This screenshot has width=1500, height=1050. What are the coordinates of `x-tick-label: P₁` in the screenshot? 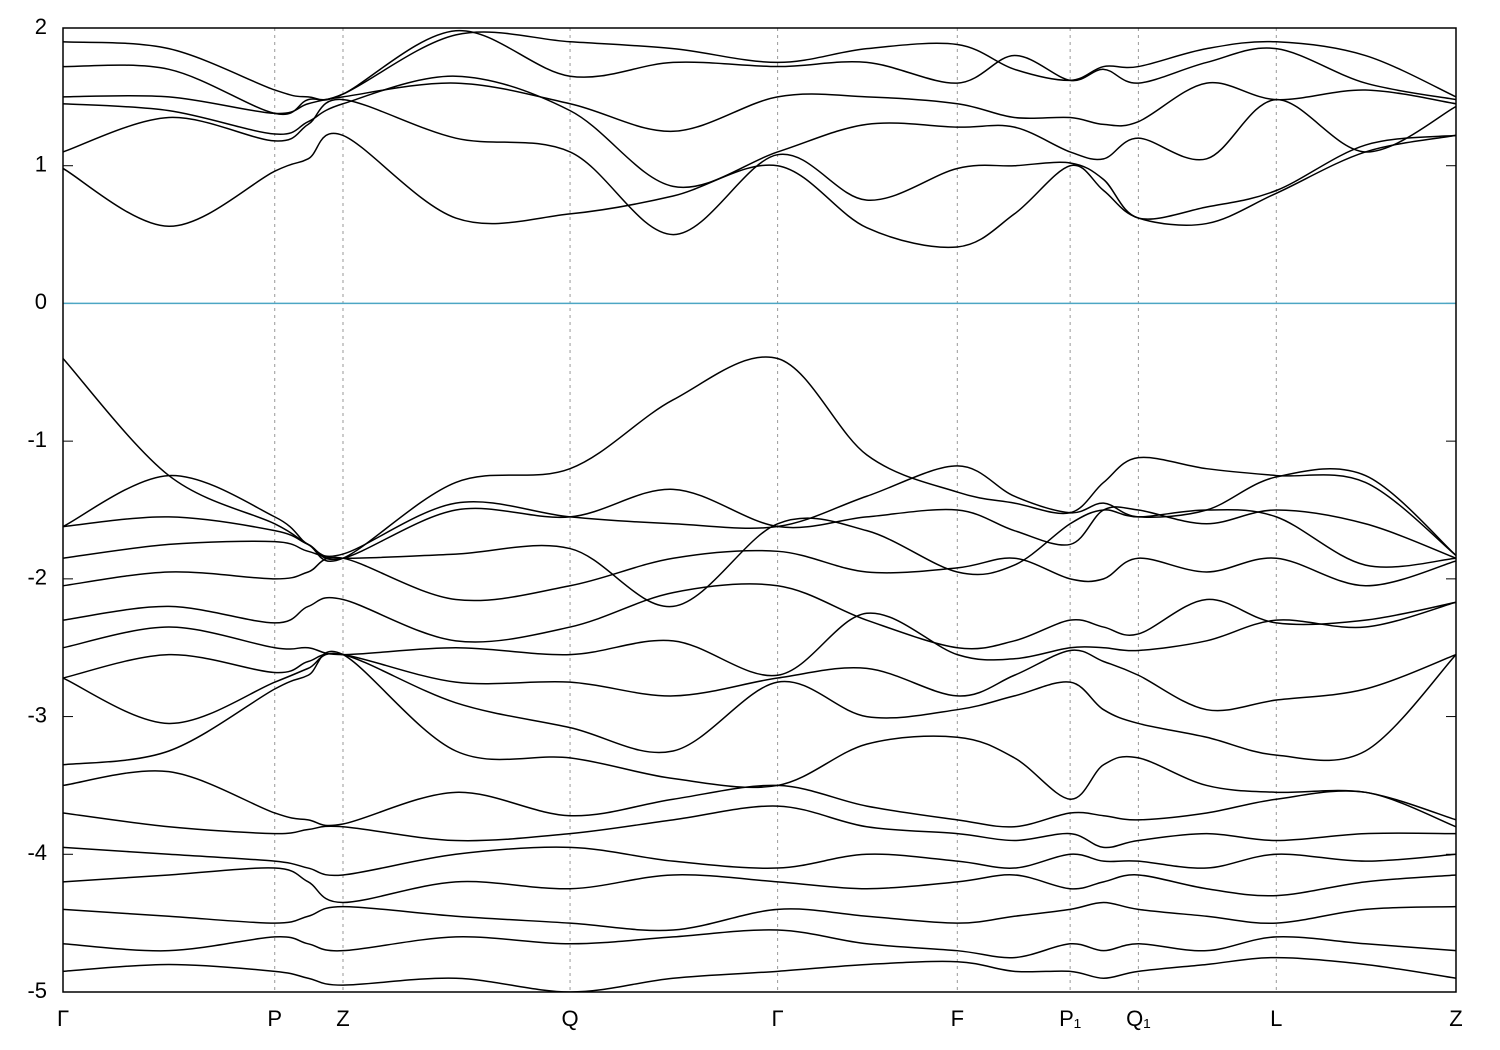 It's located at (1070, 1018).